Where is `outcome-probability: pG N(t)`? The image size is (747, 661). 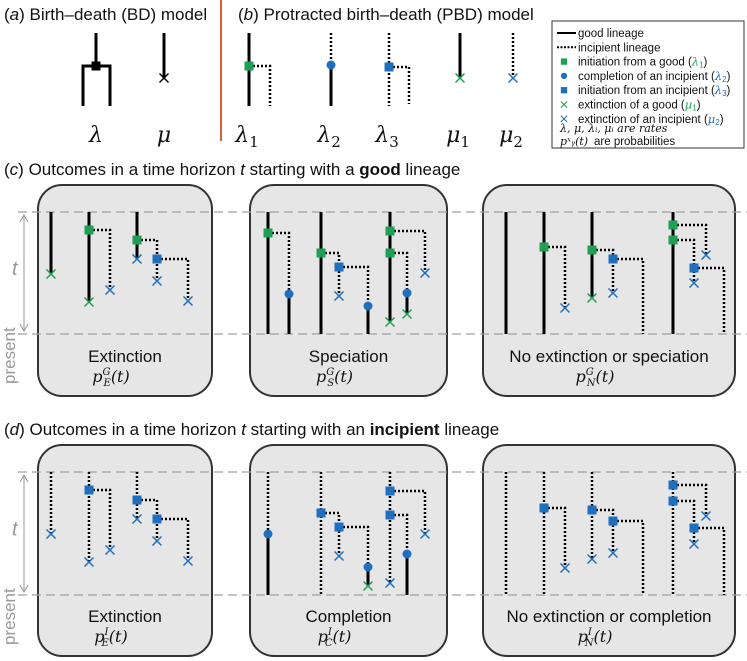 outcome-probability: pG N(t) is located at coordinates (595, 378).